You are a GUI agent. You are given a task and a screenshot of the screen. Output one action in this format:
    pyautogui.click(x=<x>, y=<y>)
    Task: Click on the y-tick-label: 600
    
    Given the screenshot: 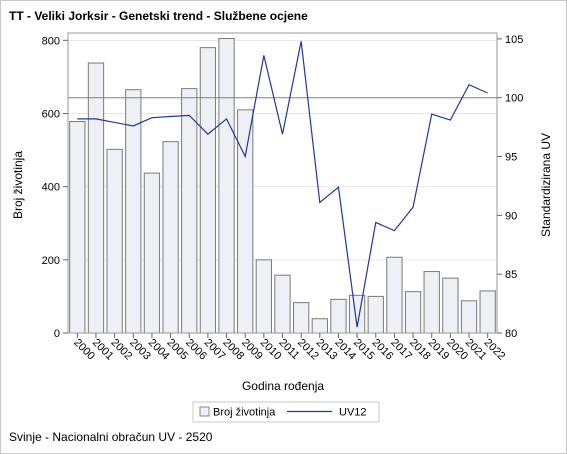 What is the action you would take?
    pyautogui.click(x=51, y=114)
    